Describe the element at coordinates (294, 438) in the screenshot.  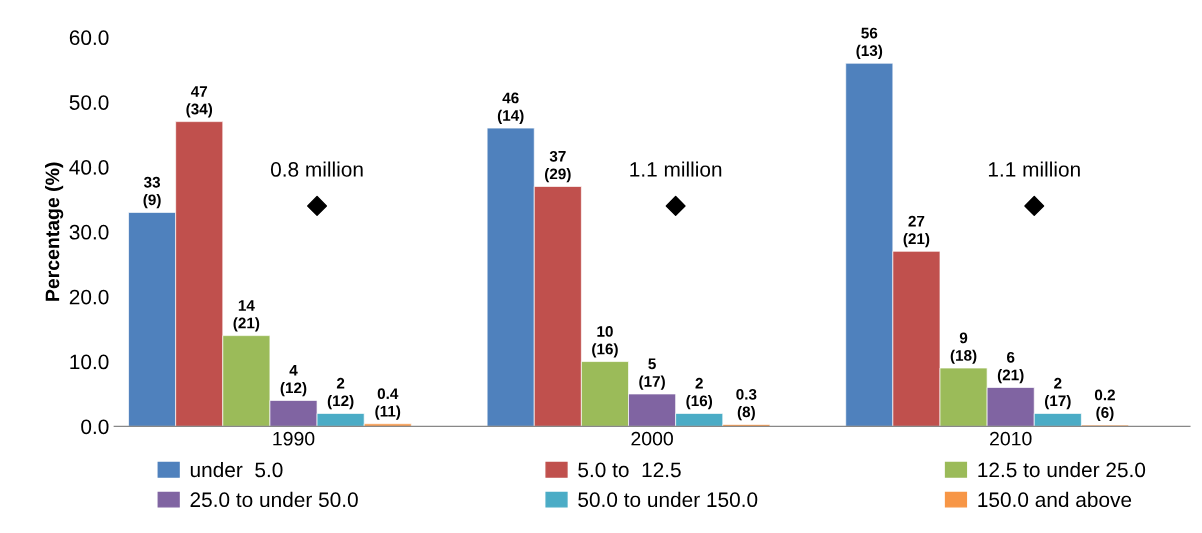
I see `x-tick-label: 1990` at that location.